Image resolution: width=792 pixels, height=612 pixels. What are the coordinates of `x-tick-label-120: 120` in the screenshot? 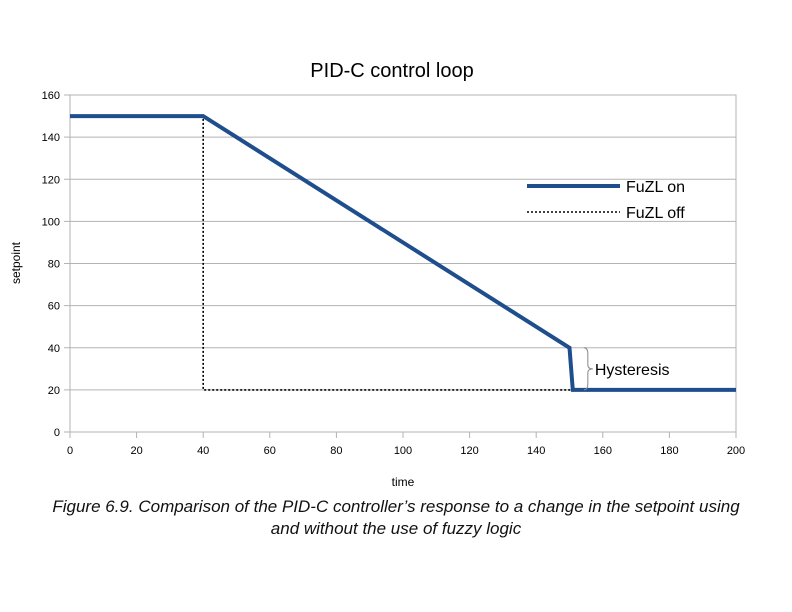 It's located at (469, 451).